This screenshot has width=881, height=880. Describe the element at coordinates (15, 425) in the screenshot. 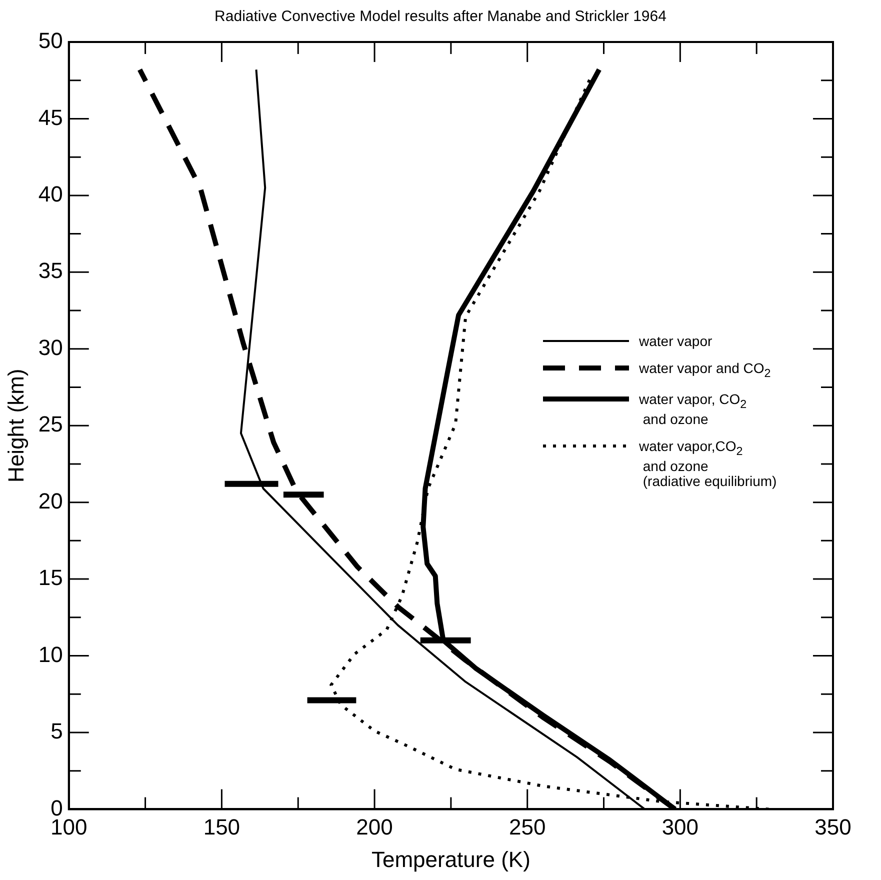

I see `y-axis-title: Height (km)` at that location.